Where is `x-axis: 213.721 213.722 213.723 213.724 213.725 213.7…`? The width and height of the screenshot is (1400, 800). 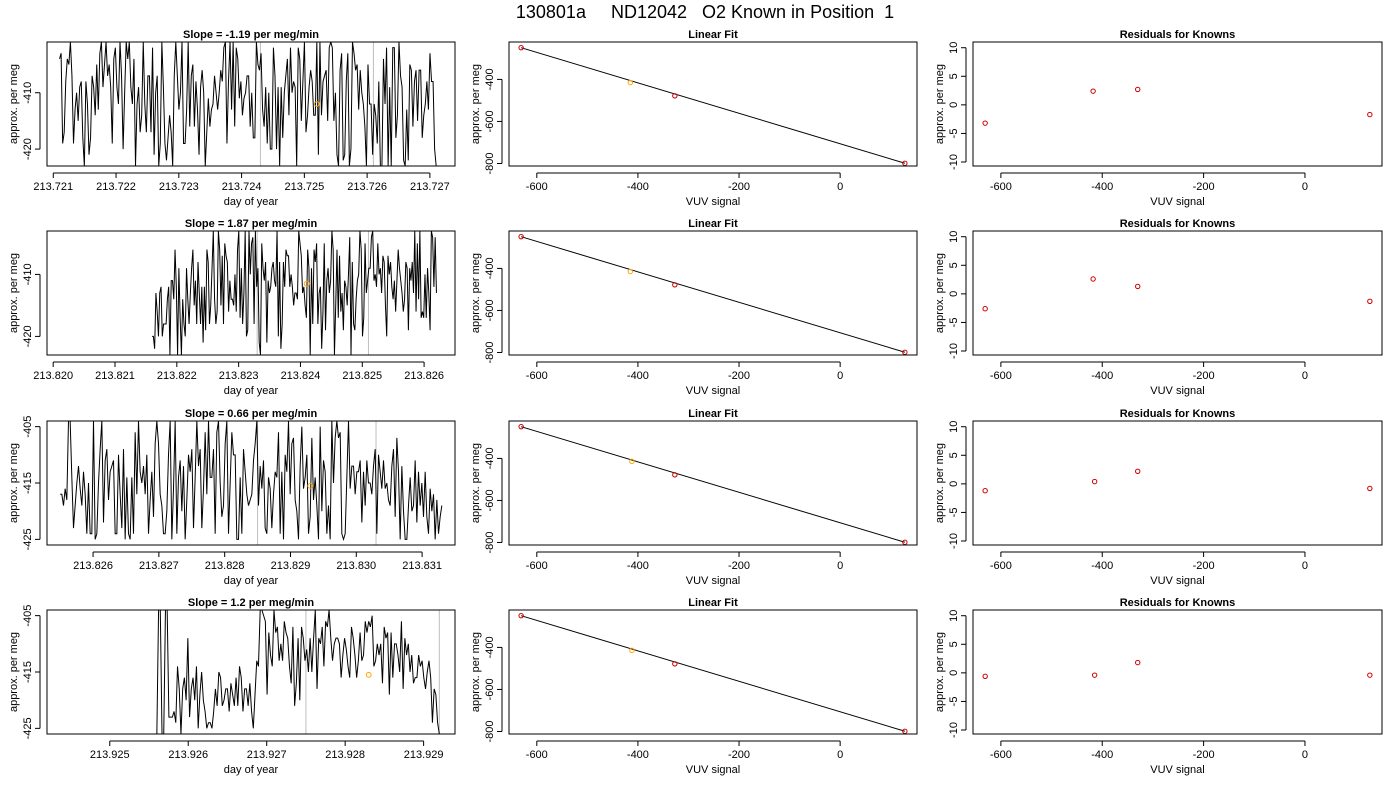 x-axis: 213.721 213.722 213.723 213.724 213.725 213.7… is located at coordinates (241, 190).